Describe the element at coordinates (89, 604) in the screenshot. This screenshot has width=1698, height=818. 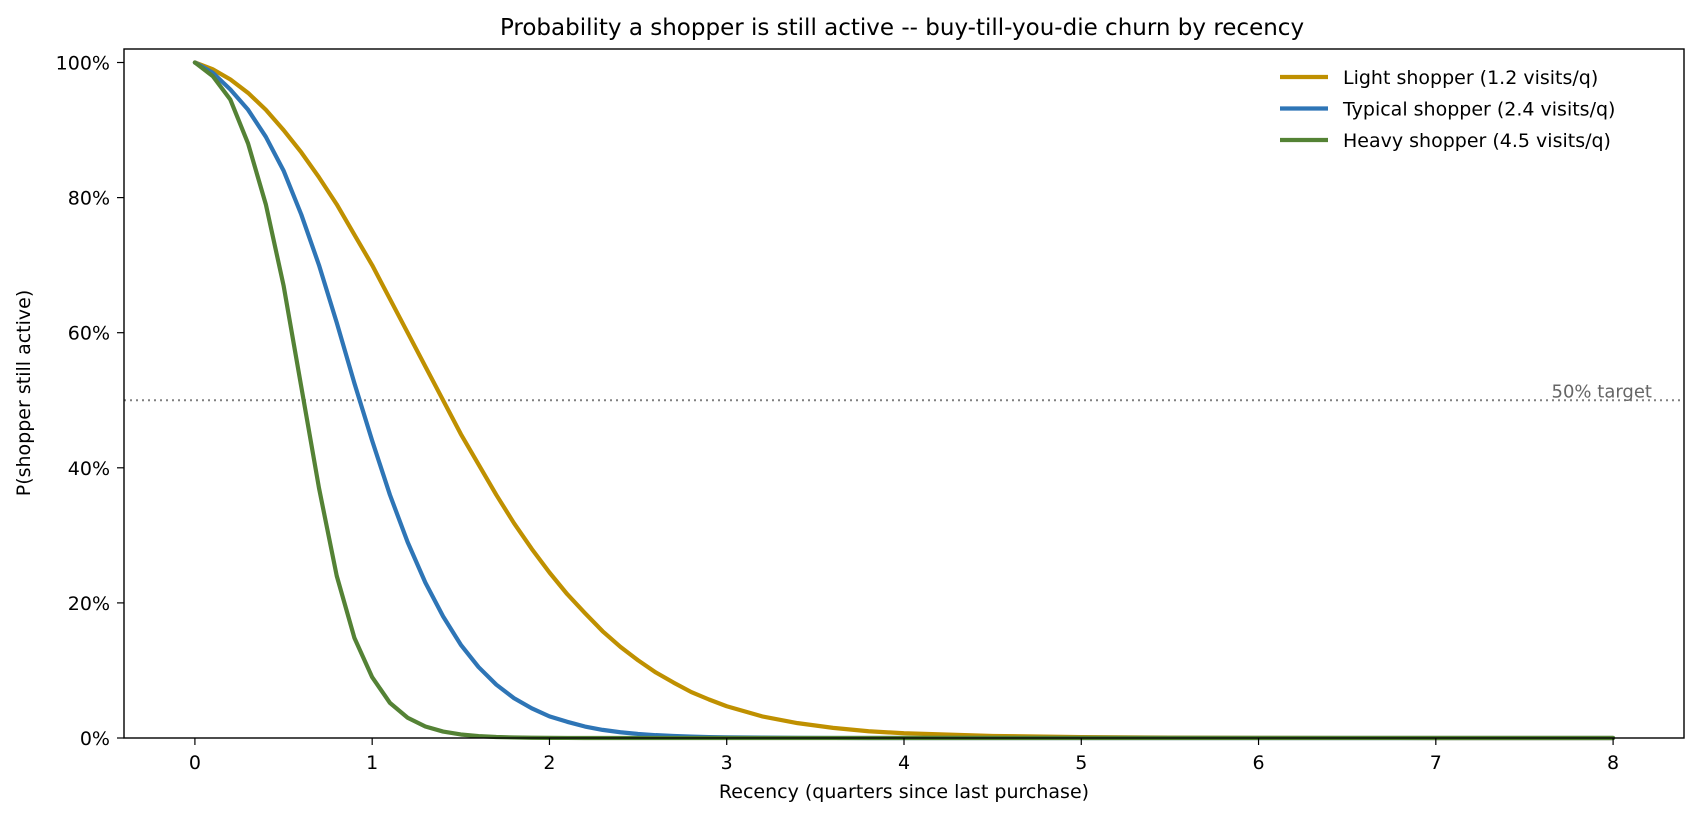
I see `y-tick-label: 20%` at that location.